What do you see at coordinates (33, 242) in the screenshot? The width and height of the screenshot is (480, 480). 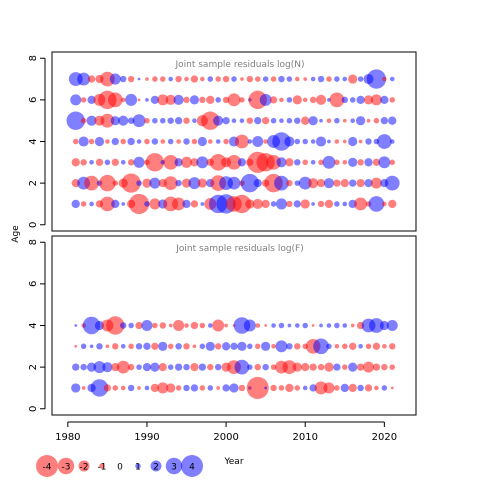 I see `y-tick-label: 8` at bounding box center [33, 242].